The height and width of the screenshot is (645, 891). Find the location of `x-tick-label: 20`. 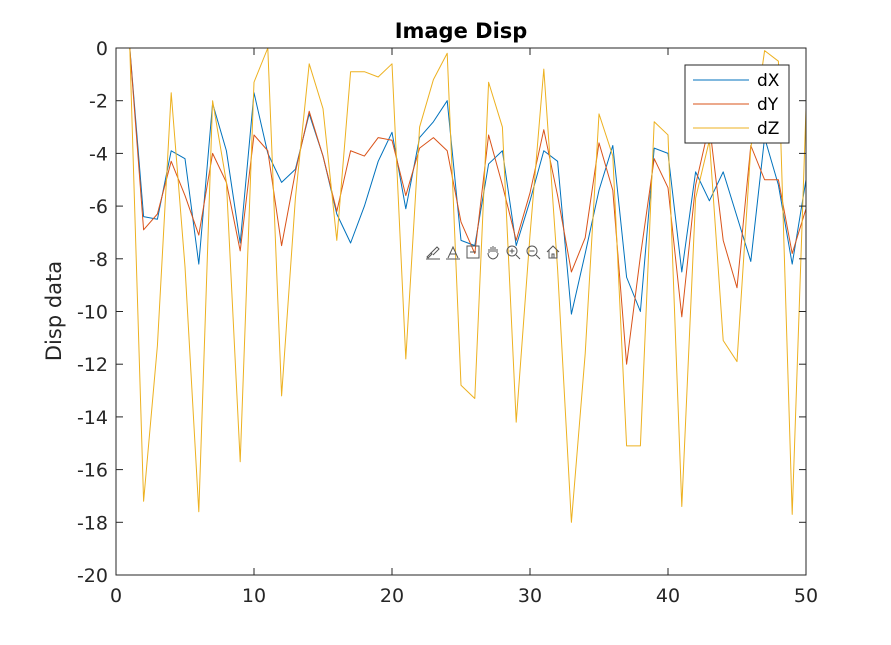

x-tick-label: 20 is located at coordinates (392, 596).